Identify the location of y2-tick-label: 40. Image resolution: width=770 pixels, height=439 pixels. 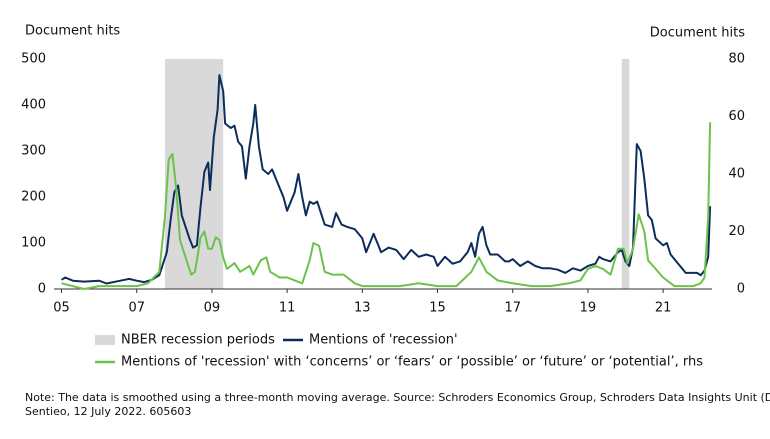
(736, 174).